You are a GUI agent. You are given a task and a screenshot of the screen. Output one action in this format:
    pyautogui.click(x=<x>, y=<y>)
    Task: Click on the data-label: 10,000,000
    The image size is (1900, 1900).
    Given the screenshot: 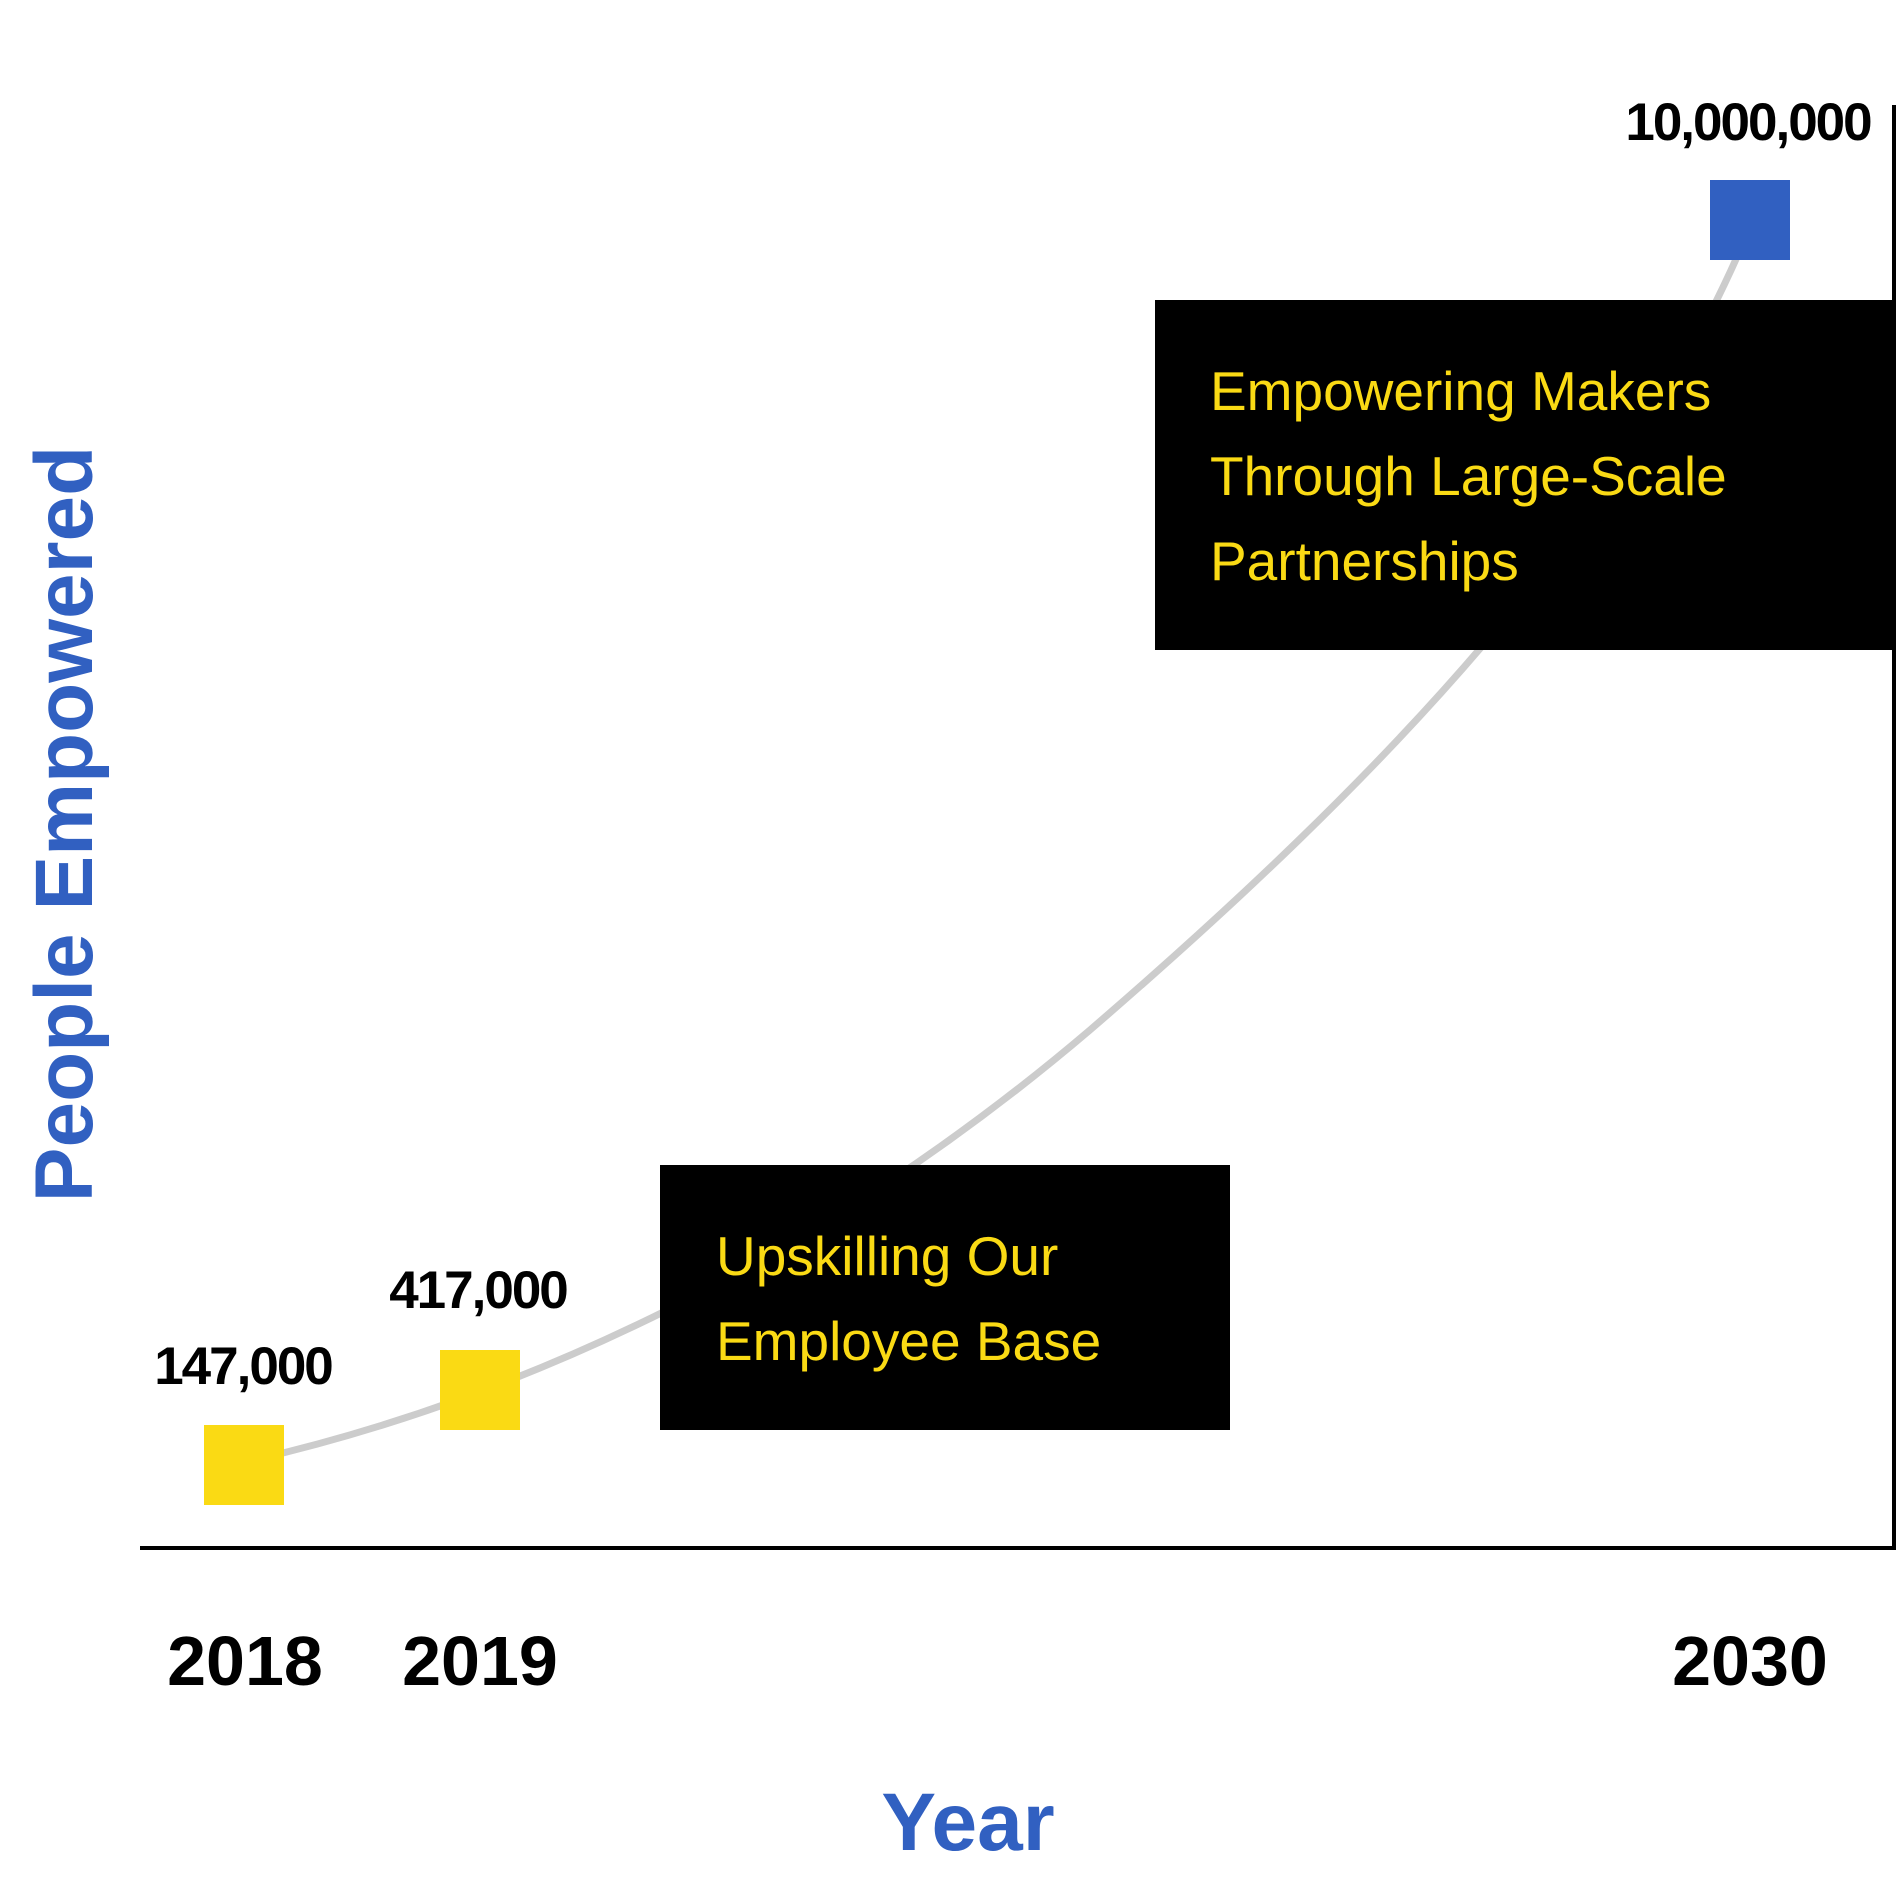 What is the action you would take?
    pyautogui.click(x=1748, y=122)
    